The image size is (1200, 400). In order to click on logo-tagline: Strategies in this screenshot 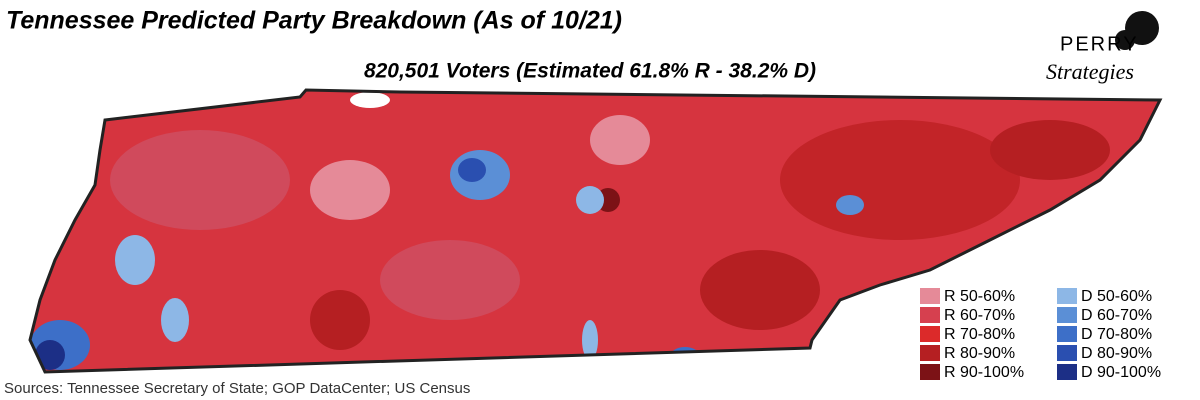, I will do `click(1090, 71)`.